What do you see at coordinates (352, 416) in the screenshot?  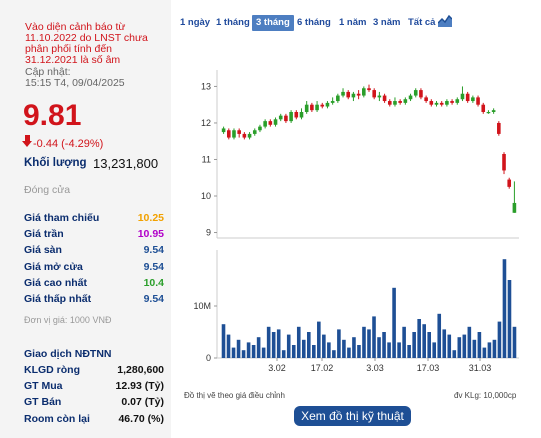 I see `technical-chart-button: Xem đồ thị kỹ thuật` at bounding box center [352, 416].